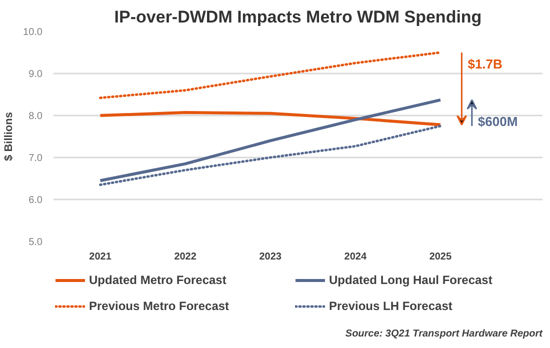  Describe the element at coordinates (498, 121) in the screenshot. I see `annotation: $600M` at that location.